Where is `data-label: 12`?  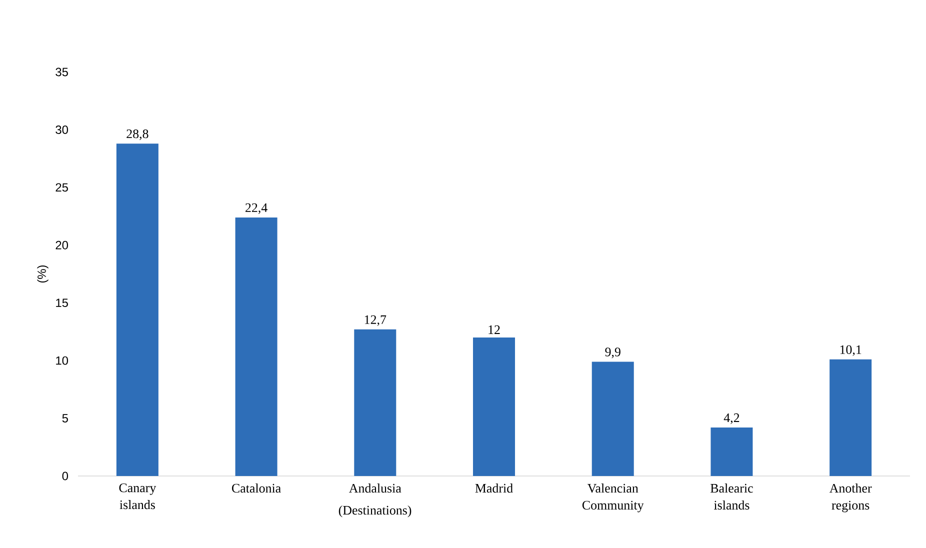
data-label: 12 is located at coordinates (494, 329).